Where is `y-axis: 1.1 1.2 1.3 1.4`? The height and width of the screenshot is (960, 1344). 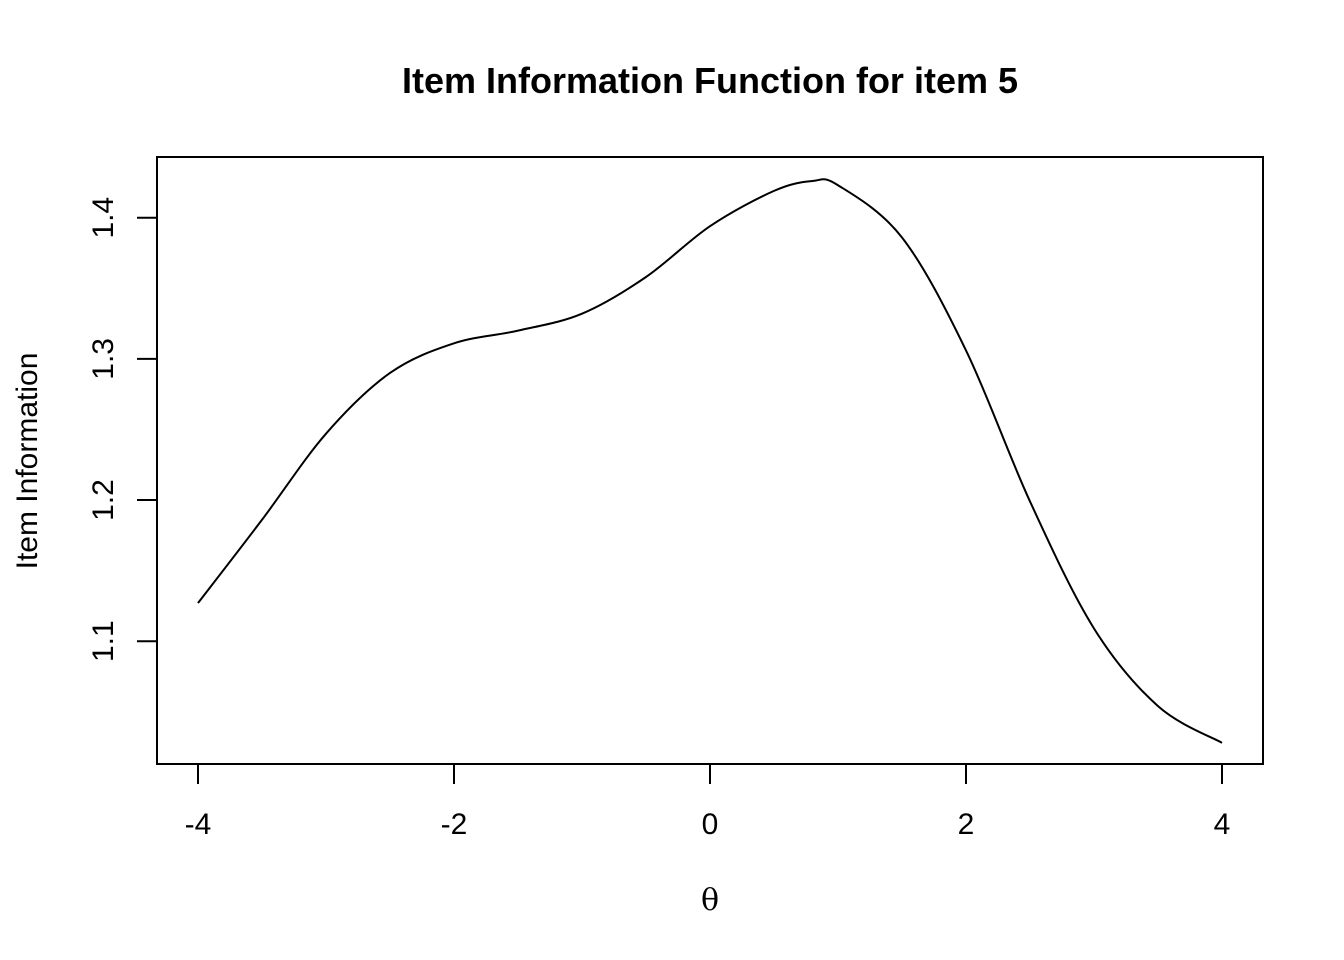
y-axis: 1.1 1.2 1.3 1.4 is located at coordinates (122, 429).